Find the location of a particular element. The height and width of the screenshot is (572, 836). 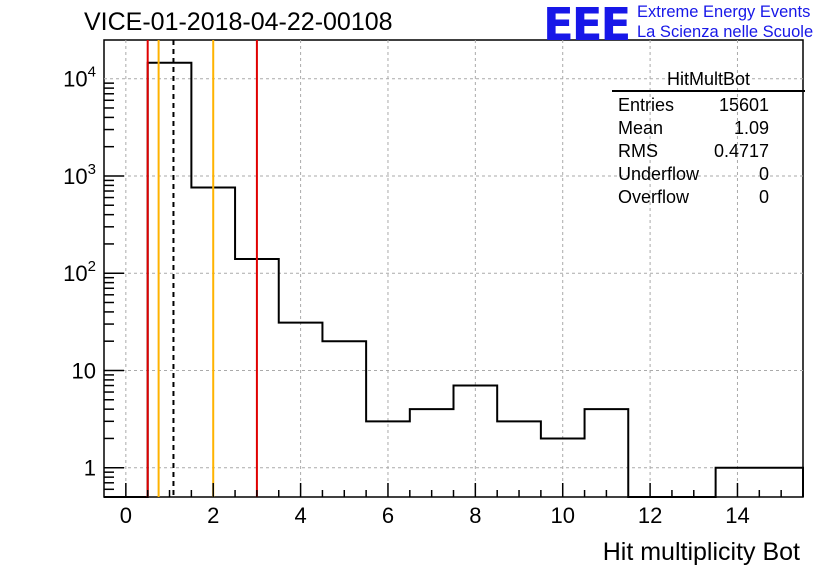

x-tick-label: 4 is located at coordinates (300, 515).